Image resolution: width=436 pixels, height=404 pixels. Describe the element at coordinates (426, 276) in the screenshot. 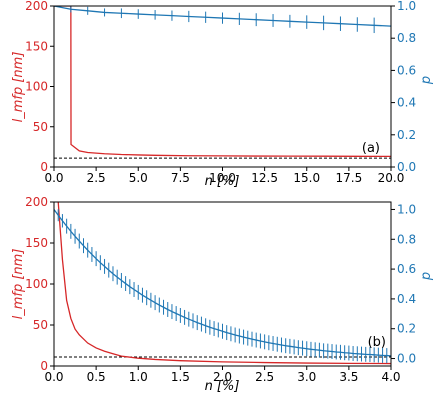

I see `panel-b-ylabel-right: p` at that location.